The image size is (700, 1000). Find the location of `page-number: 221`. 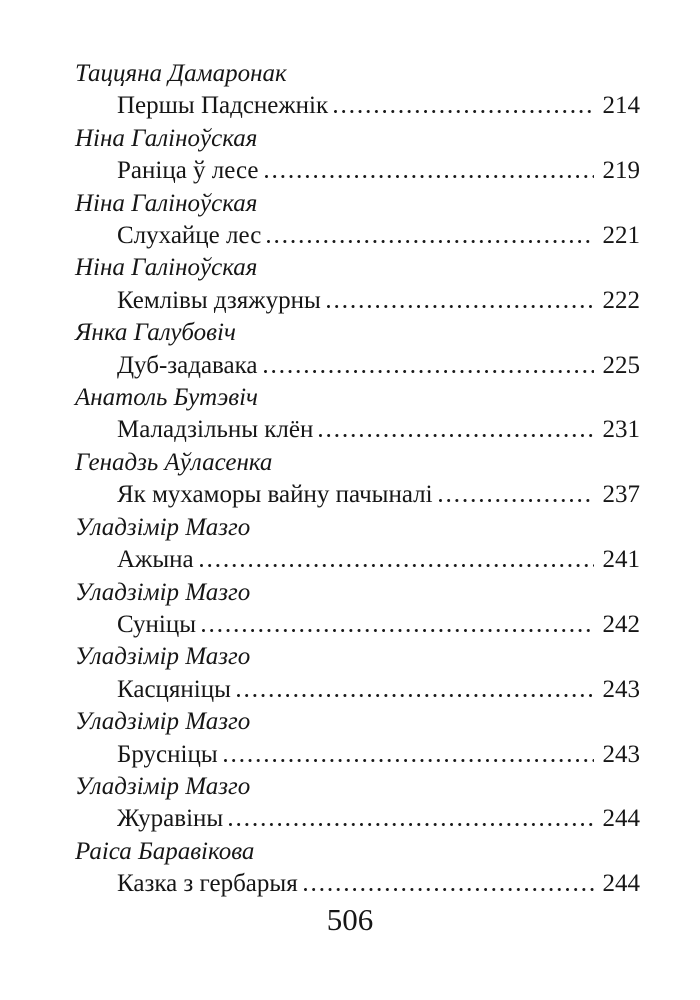

page-number: 221 is located at coordinates (621, 236).